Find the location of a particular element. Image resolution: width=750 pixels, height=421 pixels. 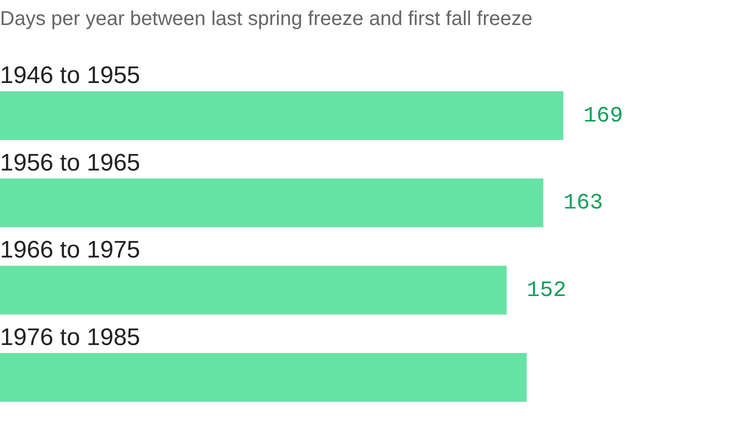

y-tick-label: 1966 to 1975 is located at coordinates (70, 250).